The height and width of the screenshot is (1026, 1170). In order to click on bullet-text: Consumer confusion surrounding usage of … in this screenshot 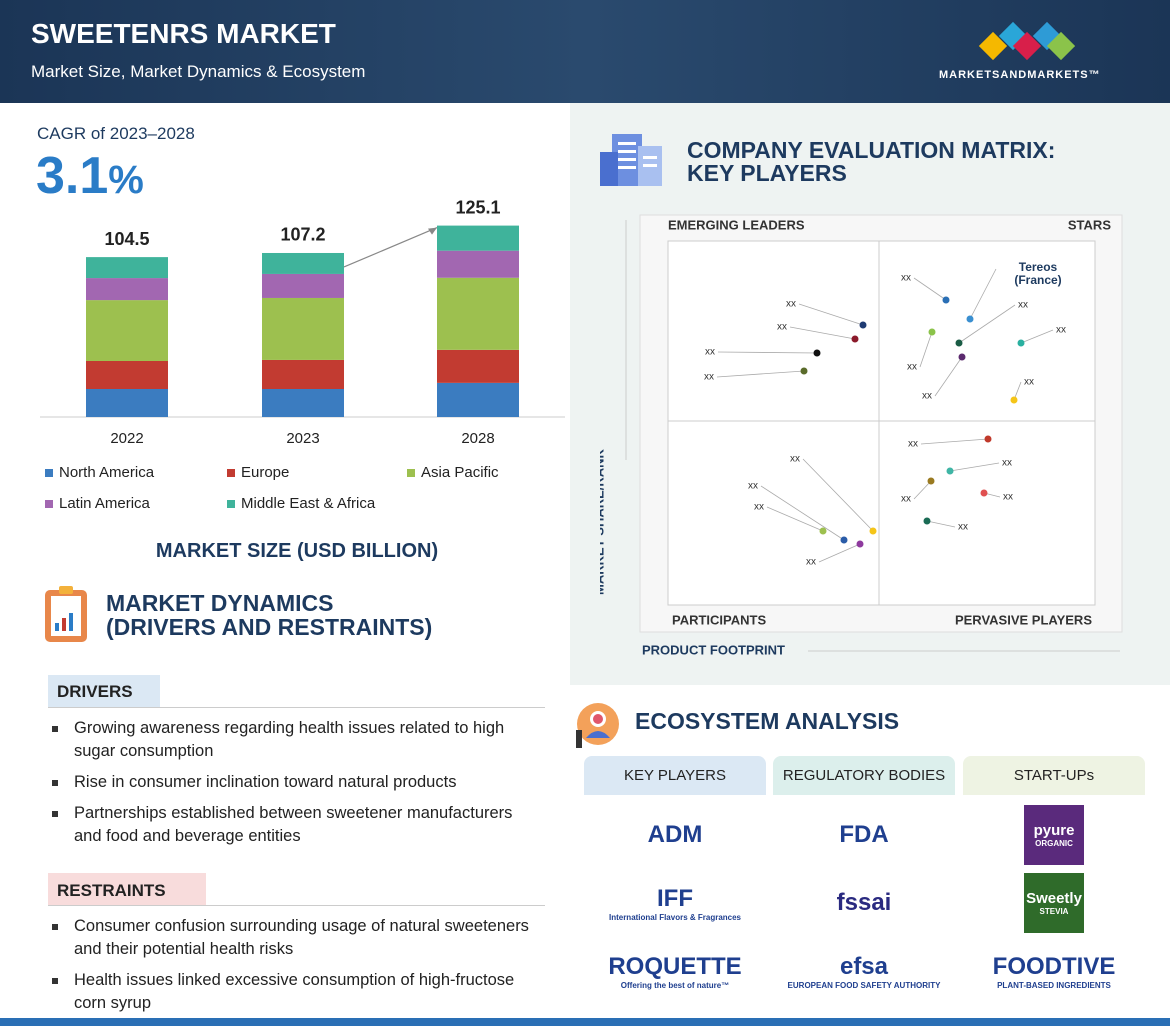, I will do `click(301, 926)`.